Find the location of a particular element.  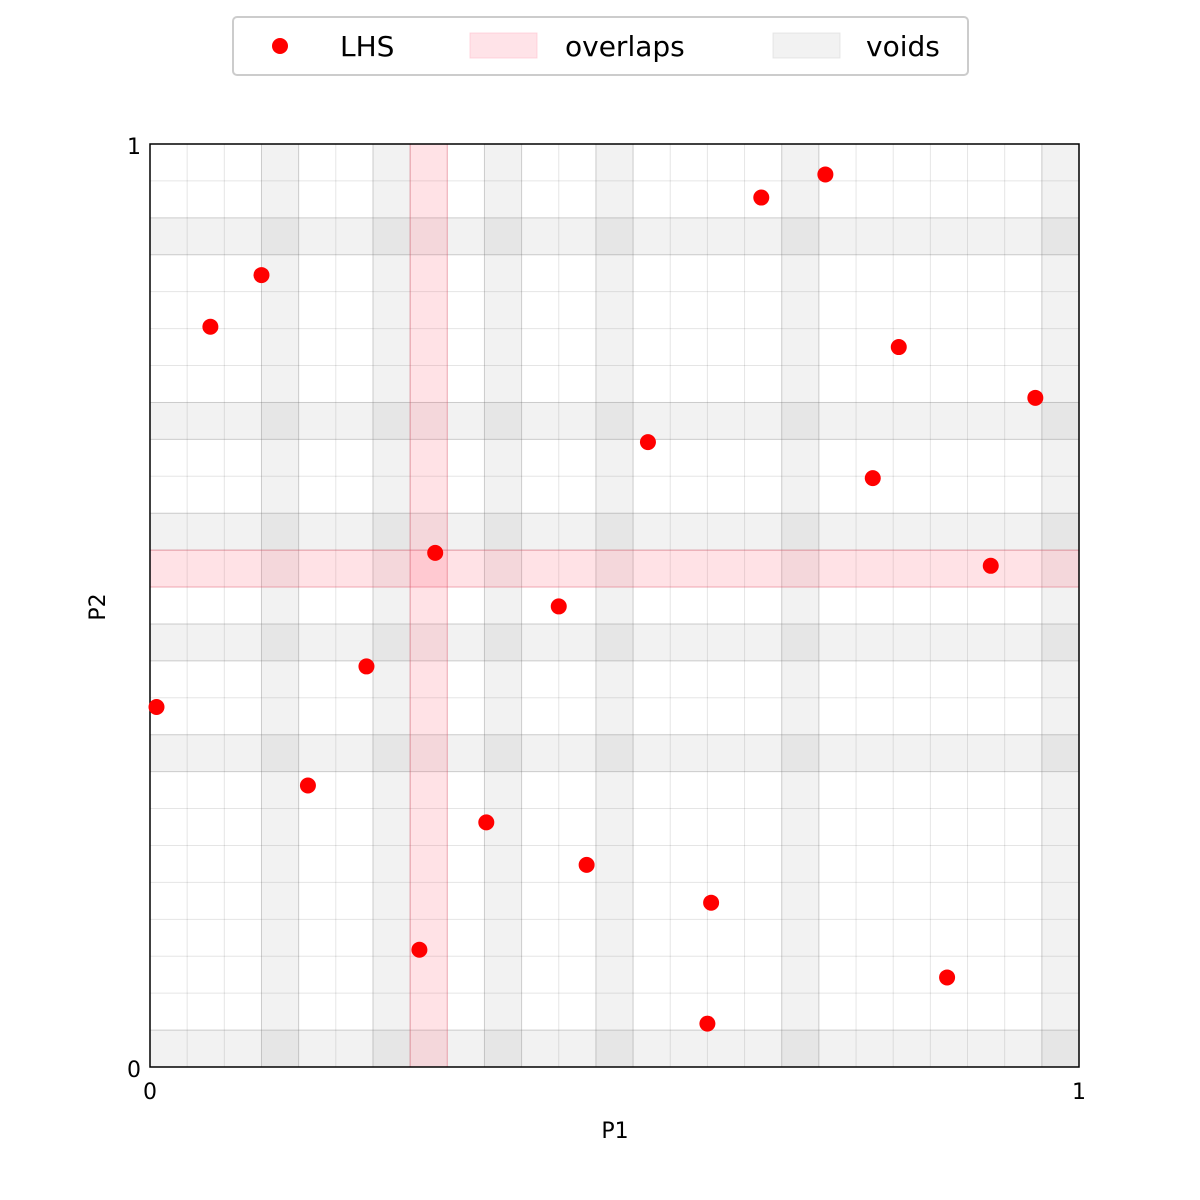

y-tick-1: 1 is located at coordinates (134, 147).